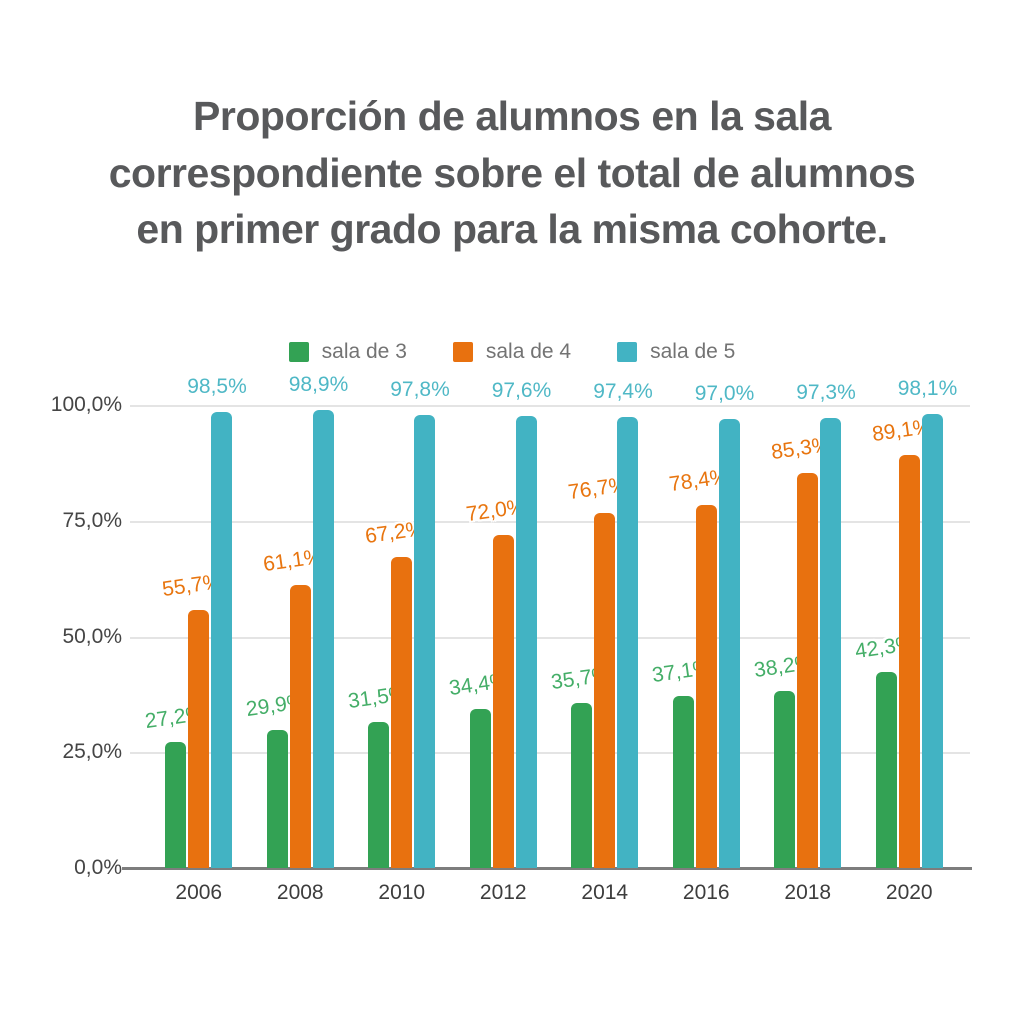 This screenshot has height=1024, width=1024. I want to click on bar-sala-de-5-2012: 97,6%, so click(521, 623).